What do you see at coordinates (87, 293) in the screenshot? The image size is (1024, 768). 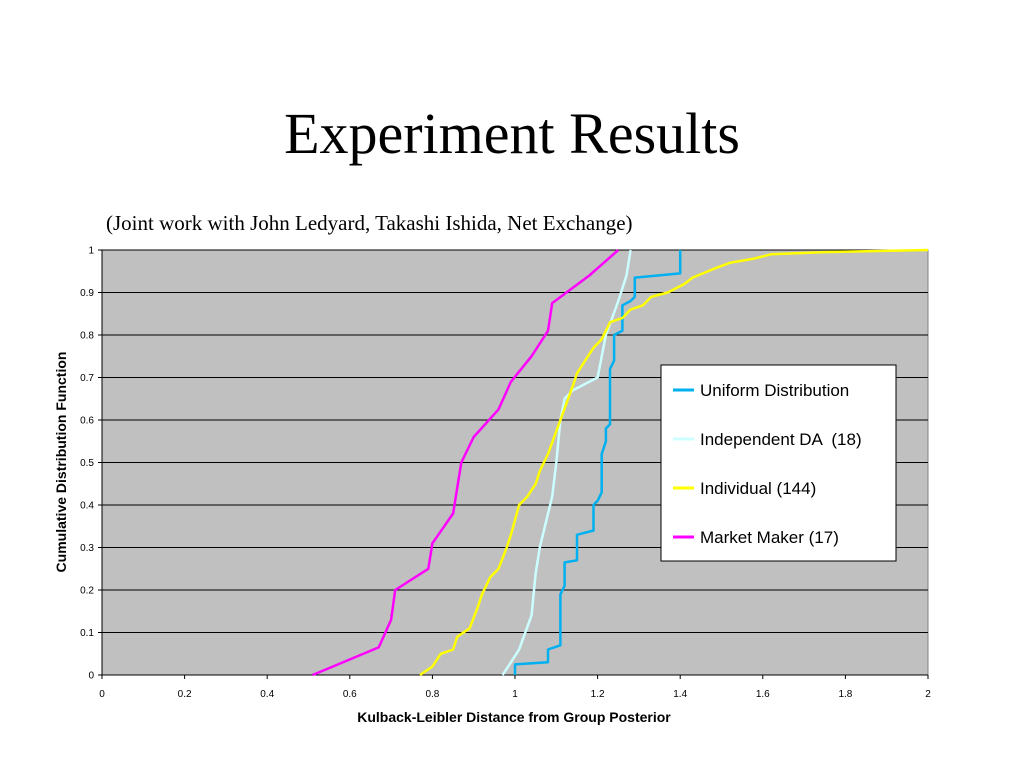 I see `y-tick-label: 0.9` at bounding box center [87, 293].